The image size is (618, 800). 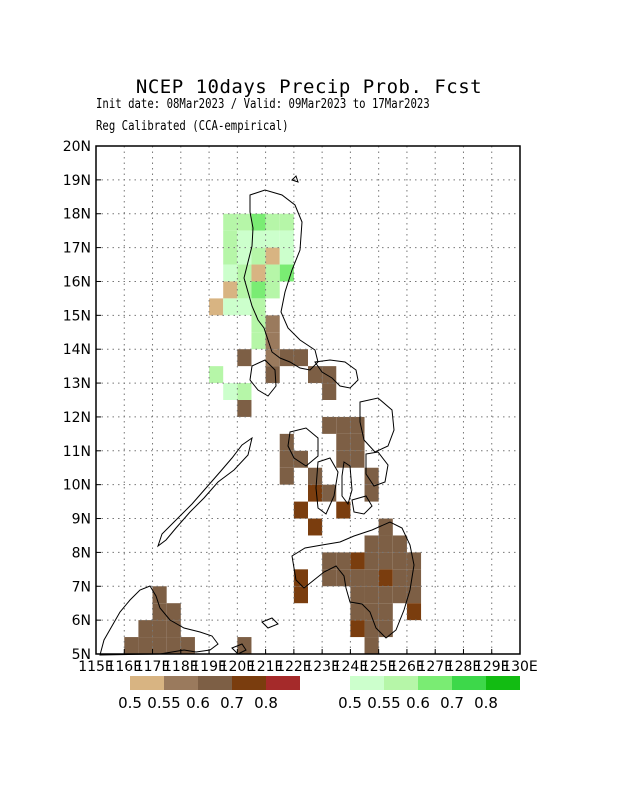 What do you see at coordinates (77, 282) in the screenshot?
I see `lat-tick-label: 16N` at bounding box center [77, 282].